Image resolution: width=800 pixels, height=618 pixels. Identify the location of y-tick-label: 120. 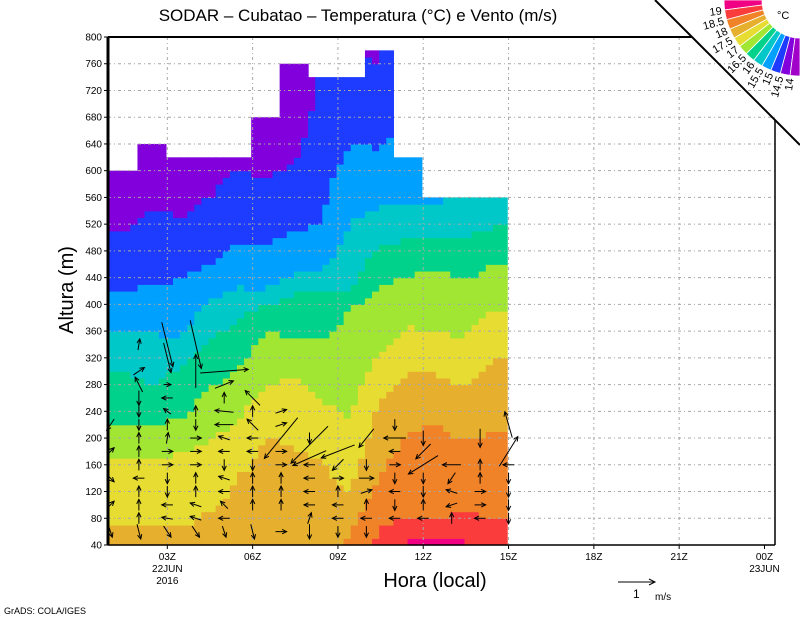
(93, 492).